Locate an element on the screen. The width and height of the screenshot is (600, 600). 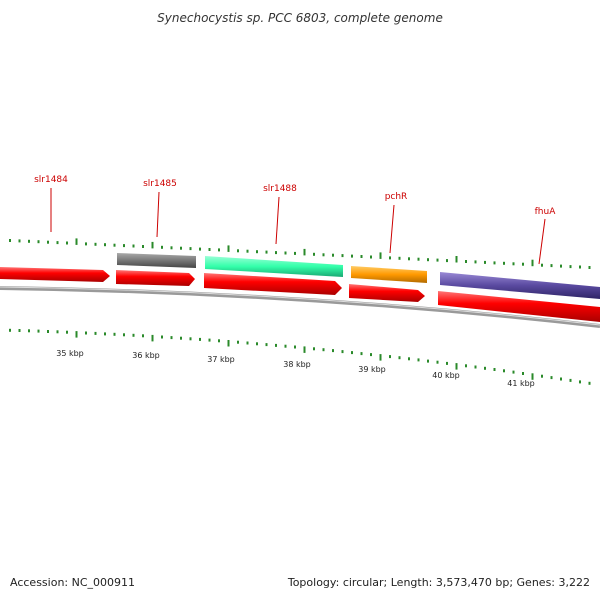
feature-track is located at coordinates (358, 276).